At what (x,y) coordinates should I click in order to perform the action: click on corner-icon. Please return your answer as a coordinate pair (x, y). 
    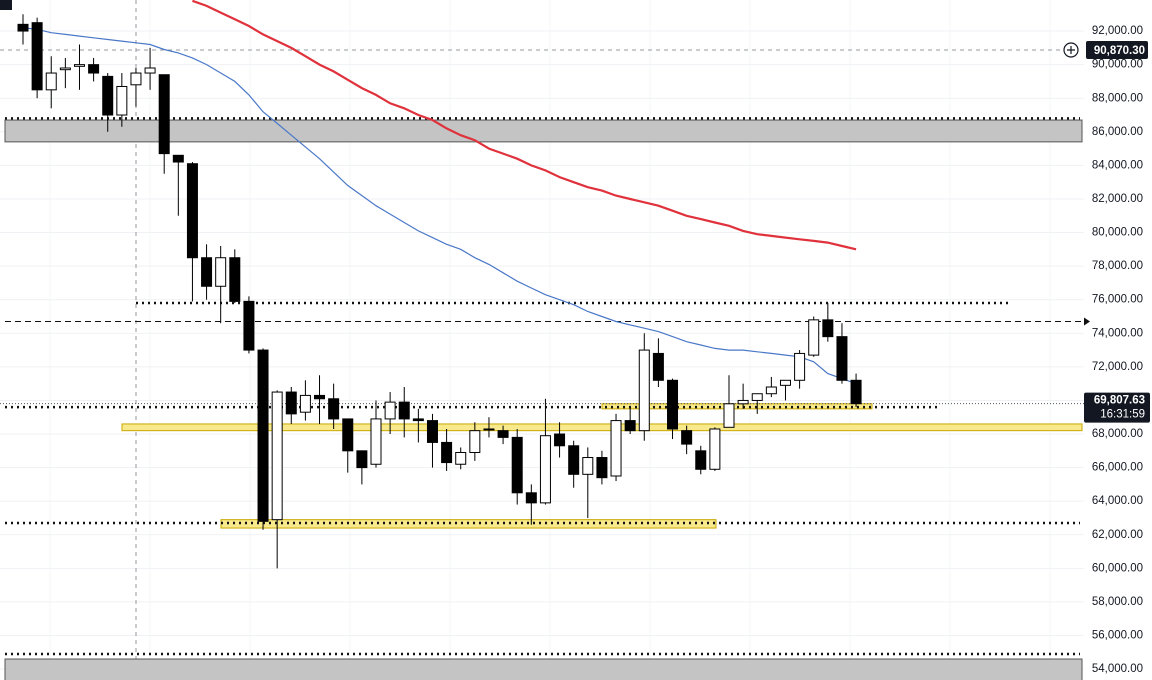
    Looking at the image, I should click on (6, 5).